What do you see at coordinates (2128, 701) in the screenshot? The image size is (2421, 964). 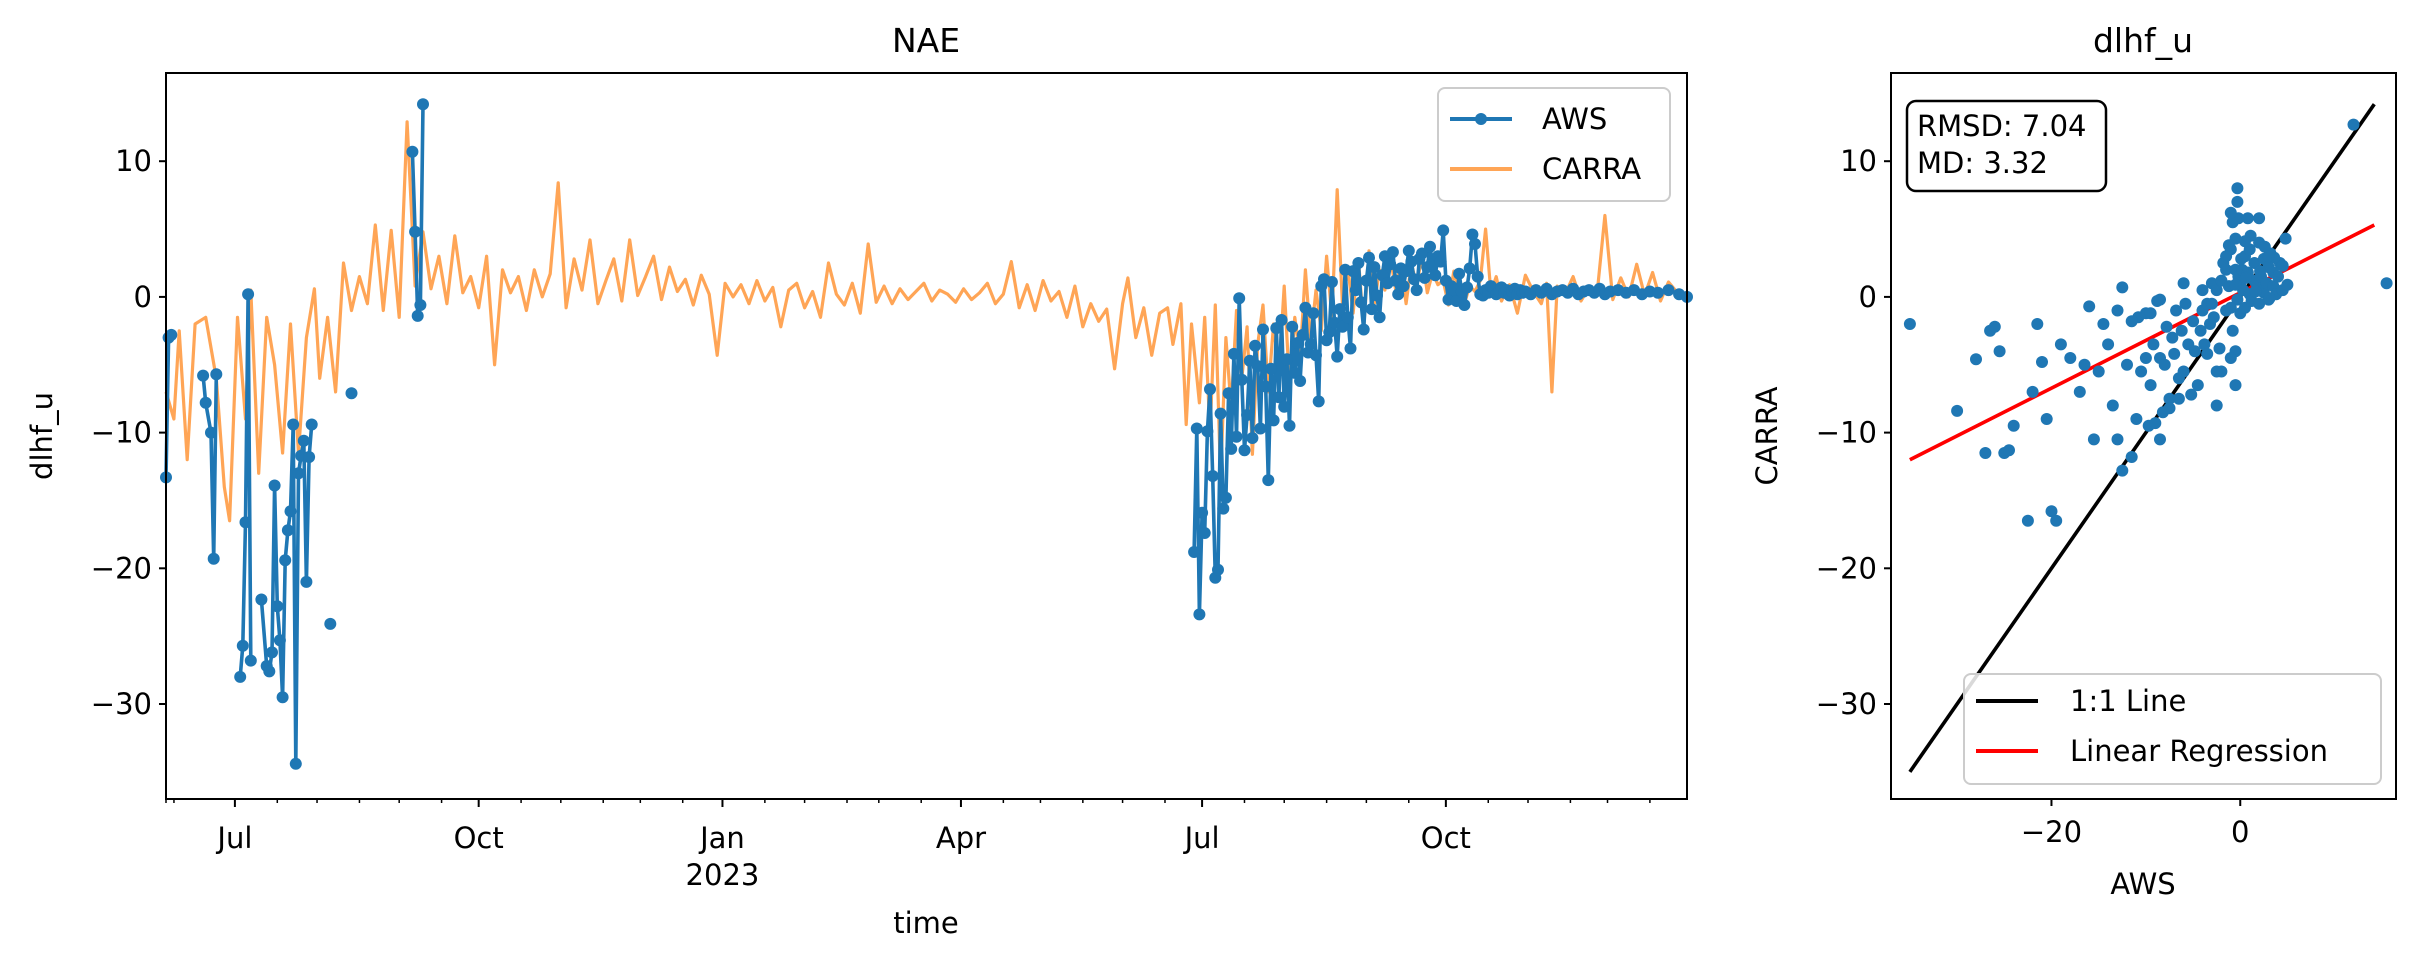 I see `legend-one-to-one-label: 1:1 Line` at bounding box center [2128, 701].